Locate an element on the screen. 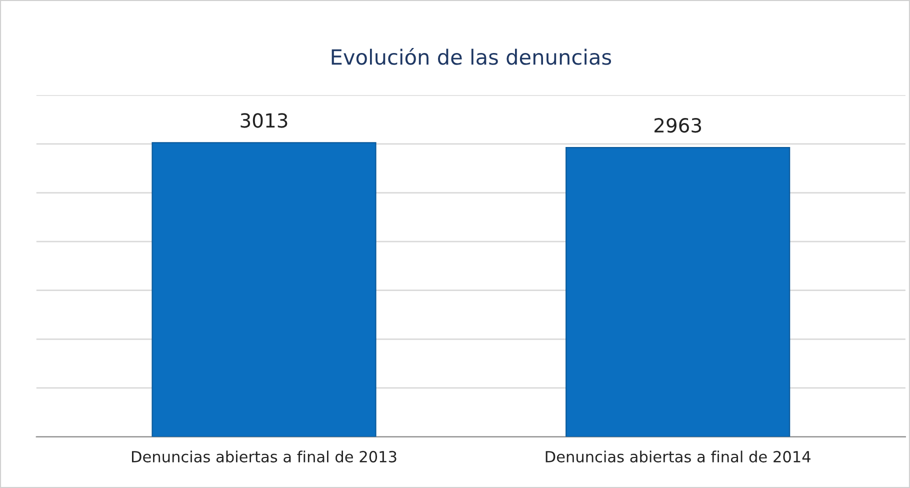  x-tick-label: Denuncias abiertas a final de 2013 is located at coordinates (264, 456).